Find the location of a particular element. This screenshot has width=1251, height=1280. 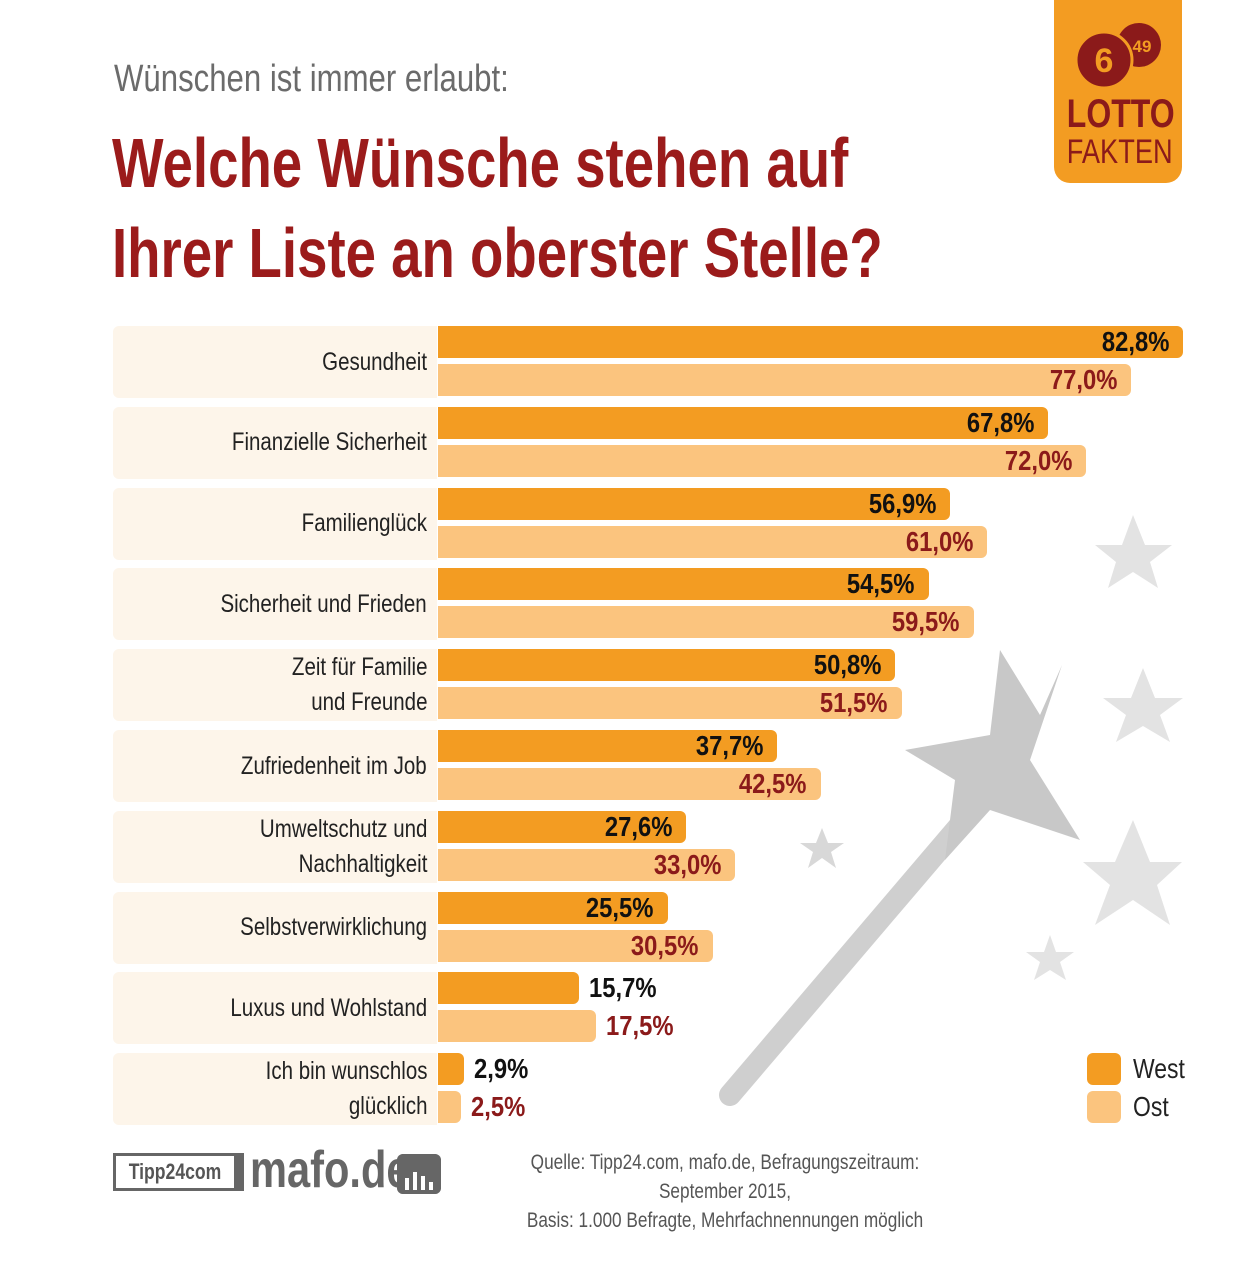

svg-text: 49 is located at coordinates (1142, 46).